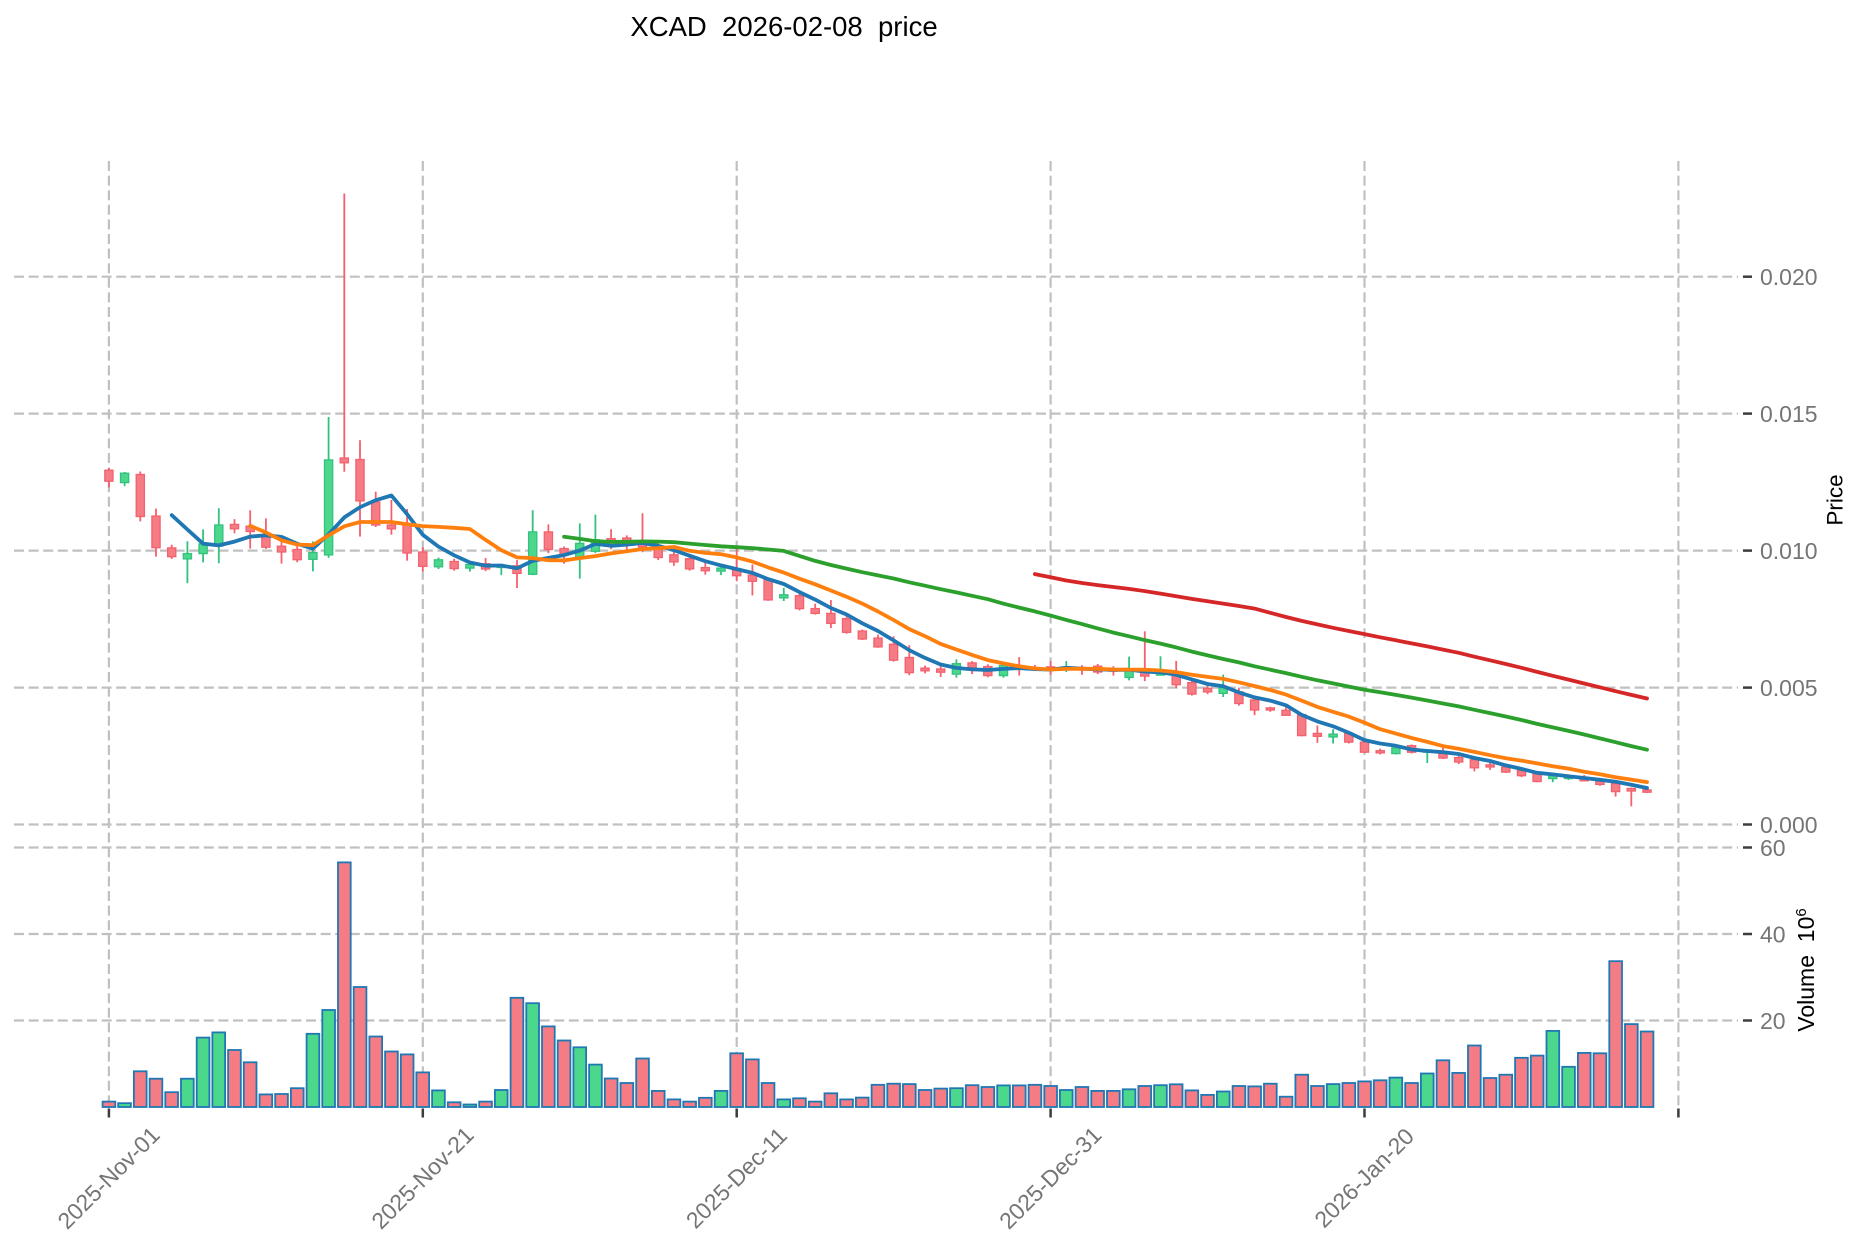 The image size is (1860, 1246). I want to click on svg-text: 40, so click(1773, 934).